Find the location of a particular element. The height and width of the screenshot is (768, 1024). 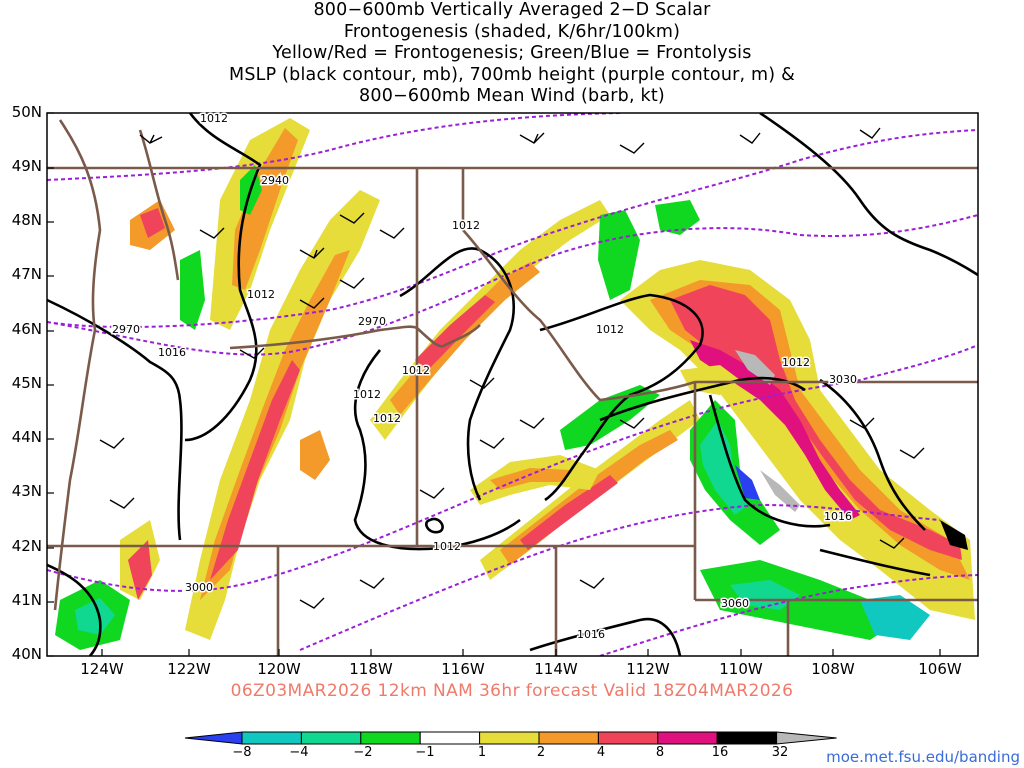

colorbar-label: −2 is located at coordinates (363, 752).